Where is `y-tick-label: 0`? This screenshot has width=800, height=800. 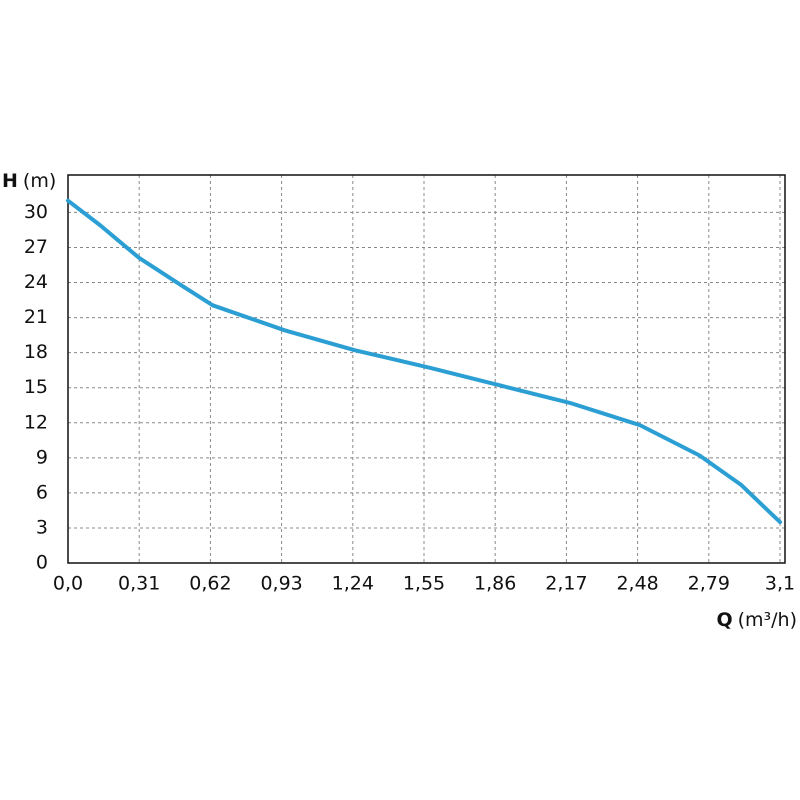 y-tick-label: 0 is located at coordinates (42, 563).